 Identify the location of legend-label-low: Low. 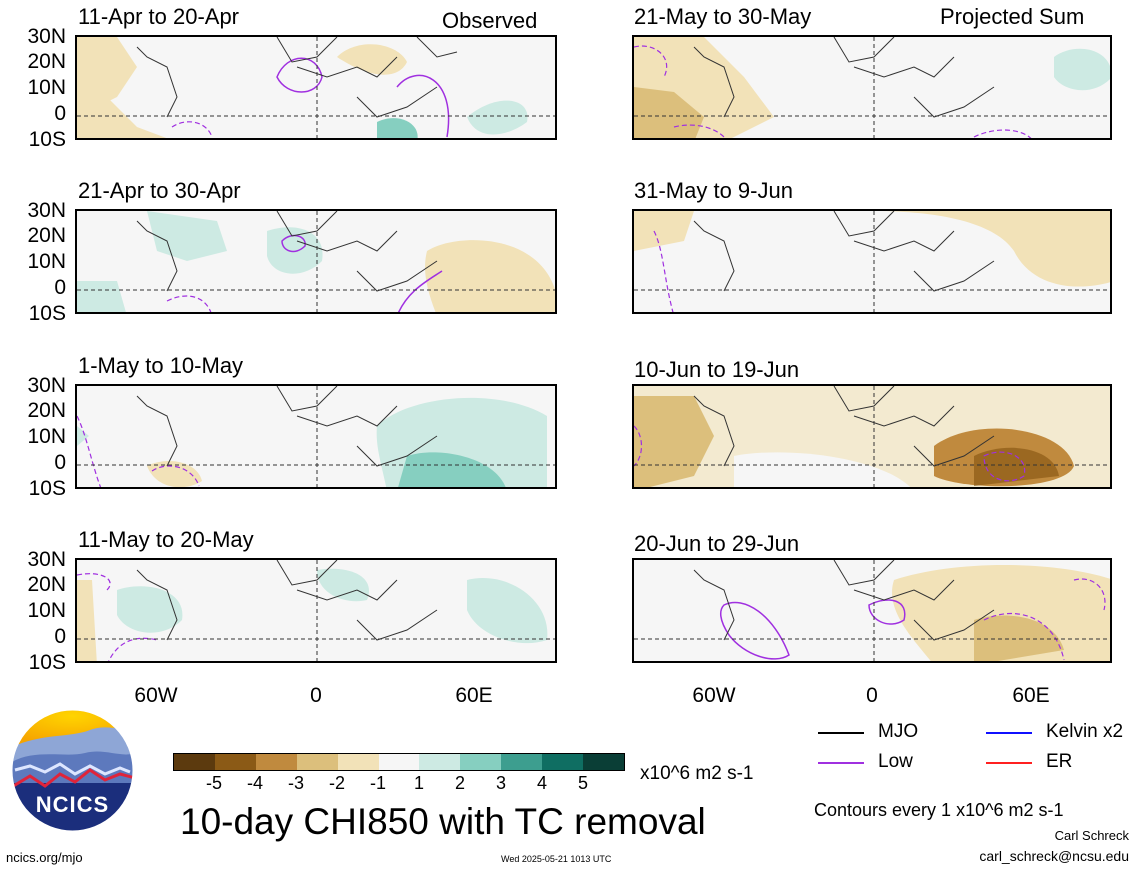
(895, 761).